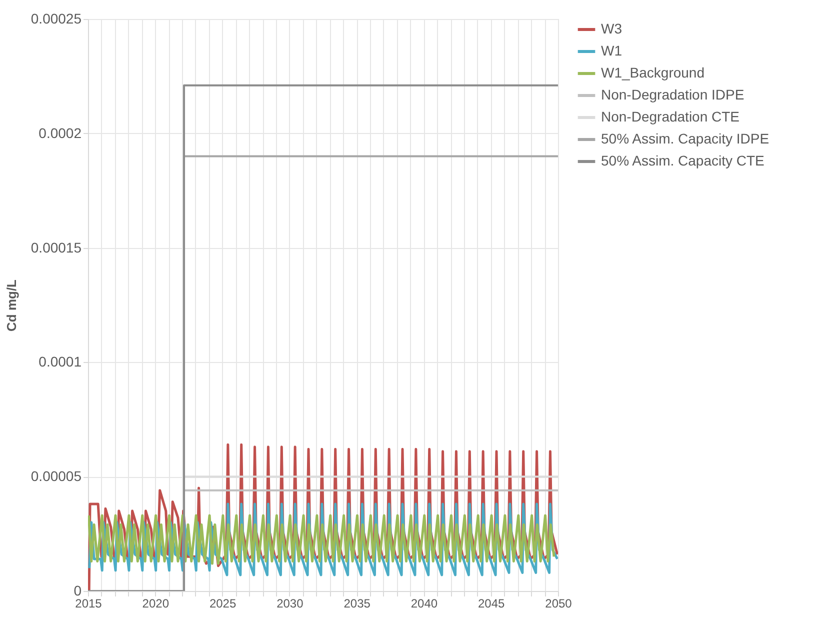  I want to click on x-tick-label: 2050, so click(558, 603).